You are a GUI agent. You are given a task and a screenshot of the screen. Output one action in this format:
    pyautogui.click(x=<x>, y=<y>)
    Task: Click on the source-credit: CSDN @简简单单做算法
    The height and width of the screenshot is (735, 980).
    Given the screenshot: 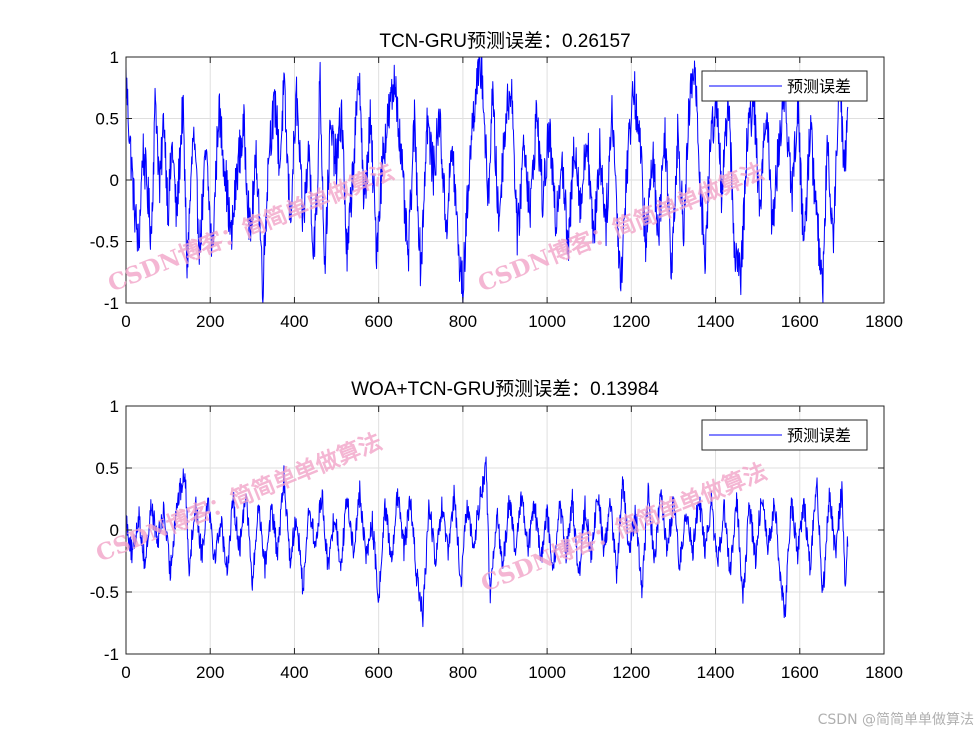 What is the action you would take?
    pyautogui.click(x=895, y=720)
    